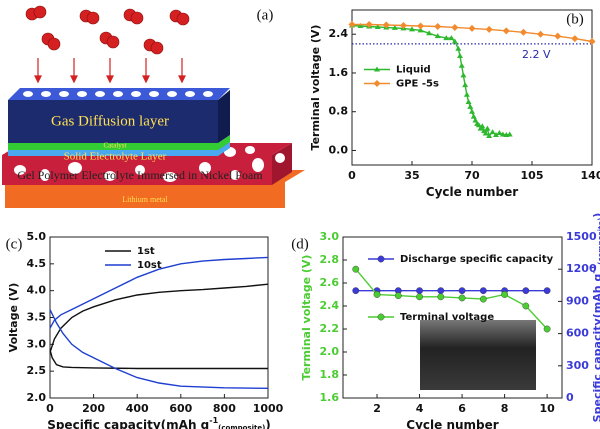 The height and width of the screenshot is (429, 600). What do you see at coordinates (330, 328) in the screenshot?
I see `y-tick-label: 2.2` at bounding box center [330, 328].